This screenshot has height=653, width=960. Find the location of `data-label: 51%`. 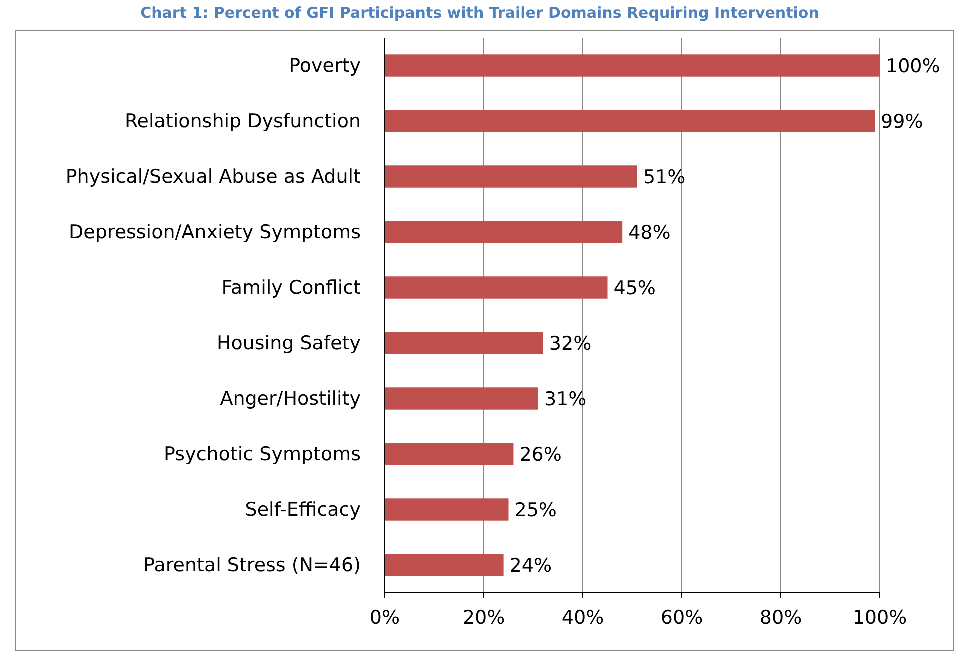

data-label: 51% is located at coordinates (664, 177).